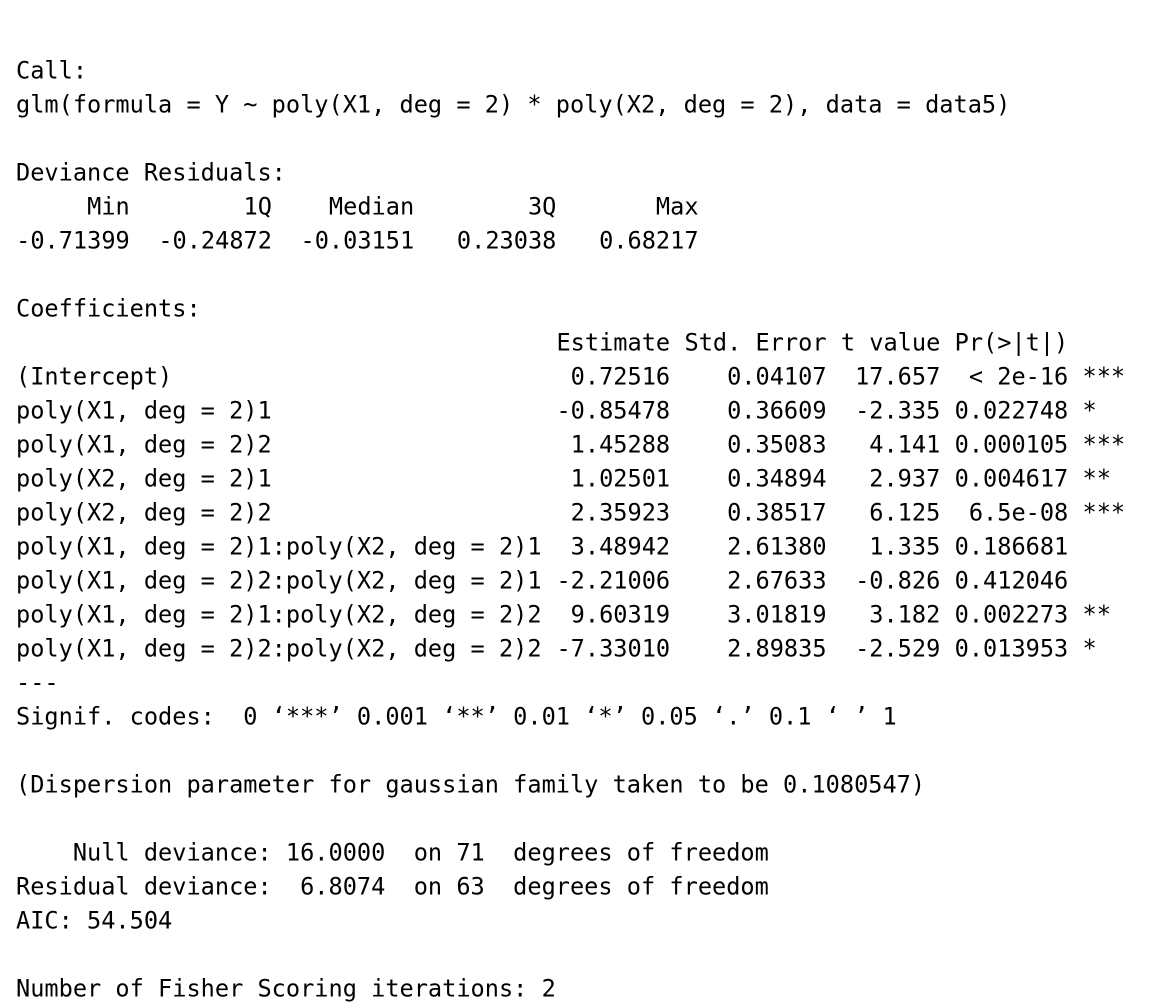 The image size is (1152, 1008). Describe the element at coordinates (1018, 377) in the screenshot. I see `coef-cell: < 2e-16` at that location.